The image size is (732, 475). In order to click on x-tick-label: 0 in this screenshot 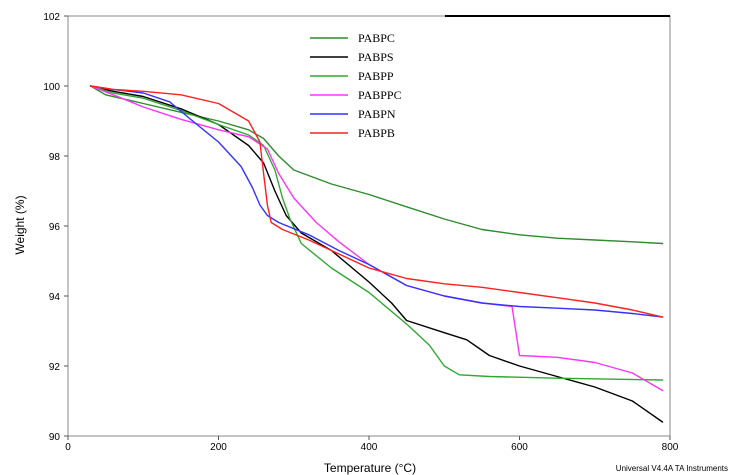, I will do `click(68, 447)`.